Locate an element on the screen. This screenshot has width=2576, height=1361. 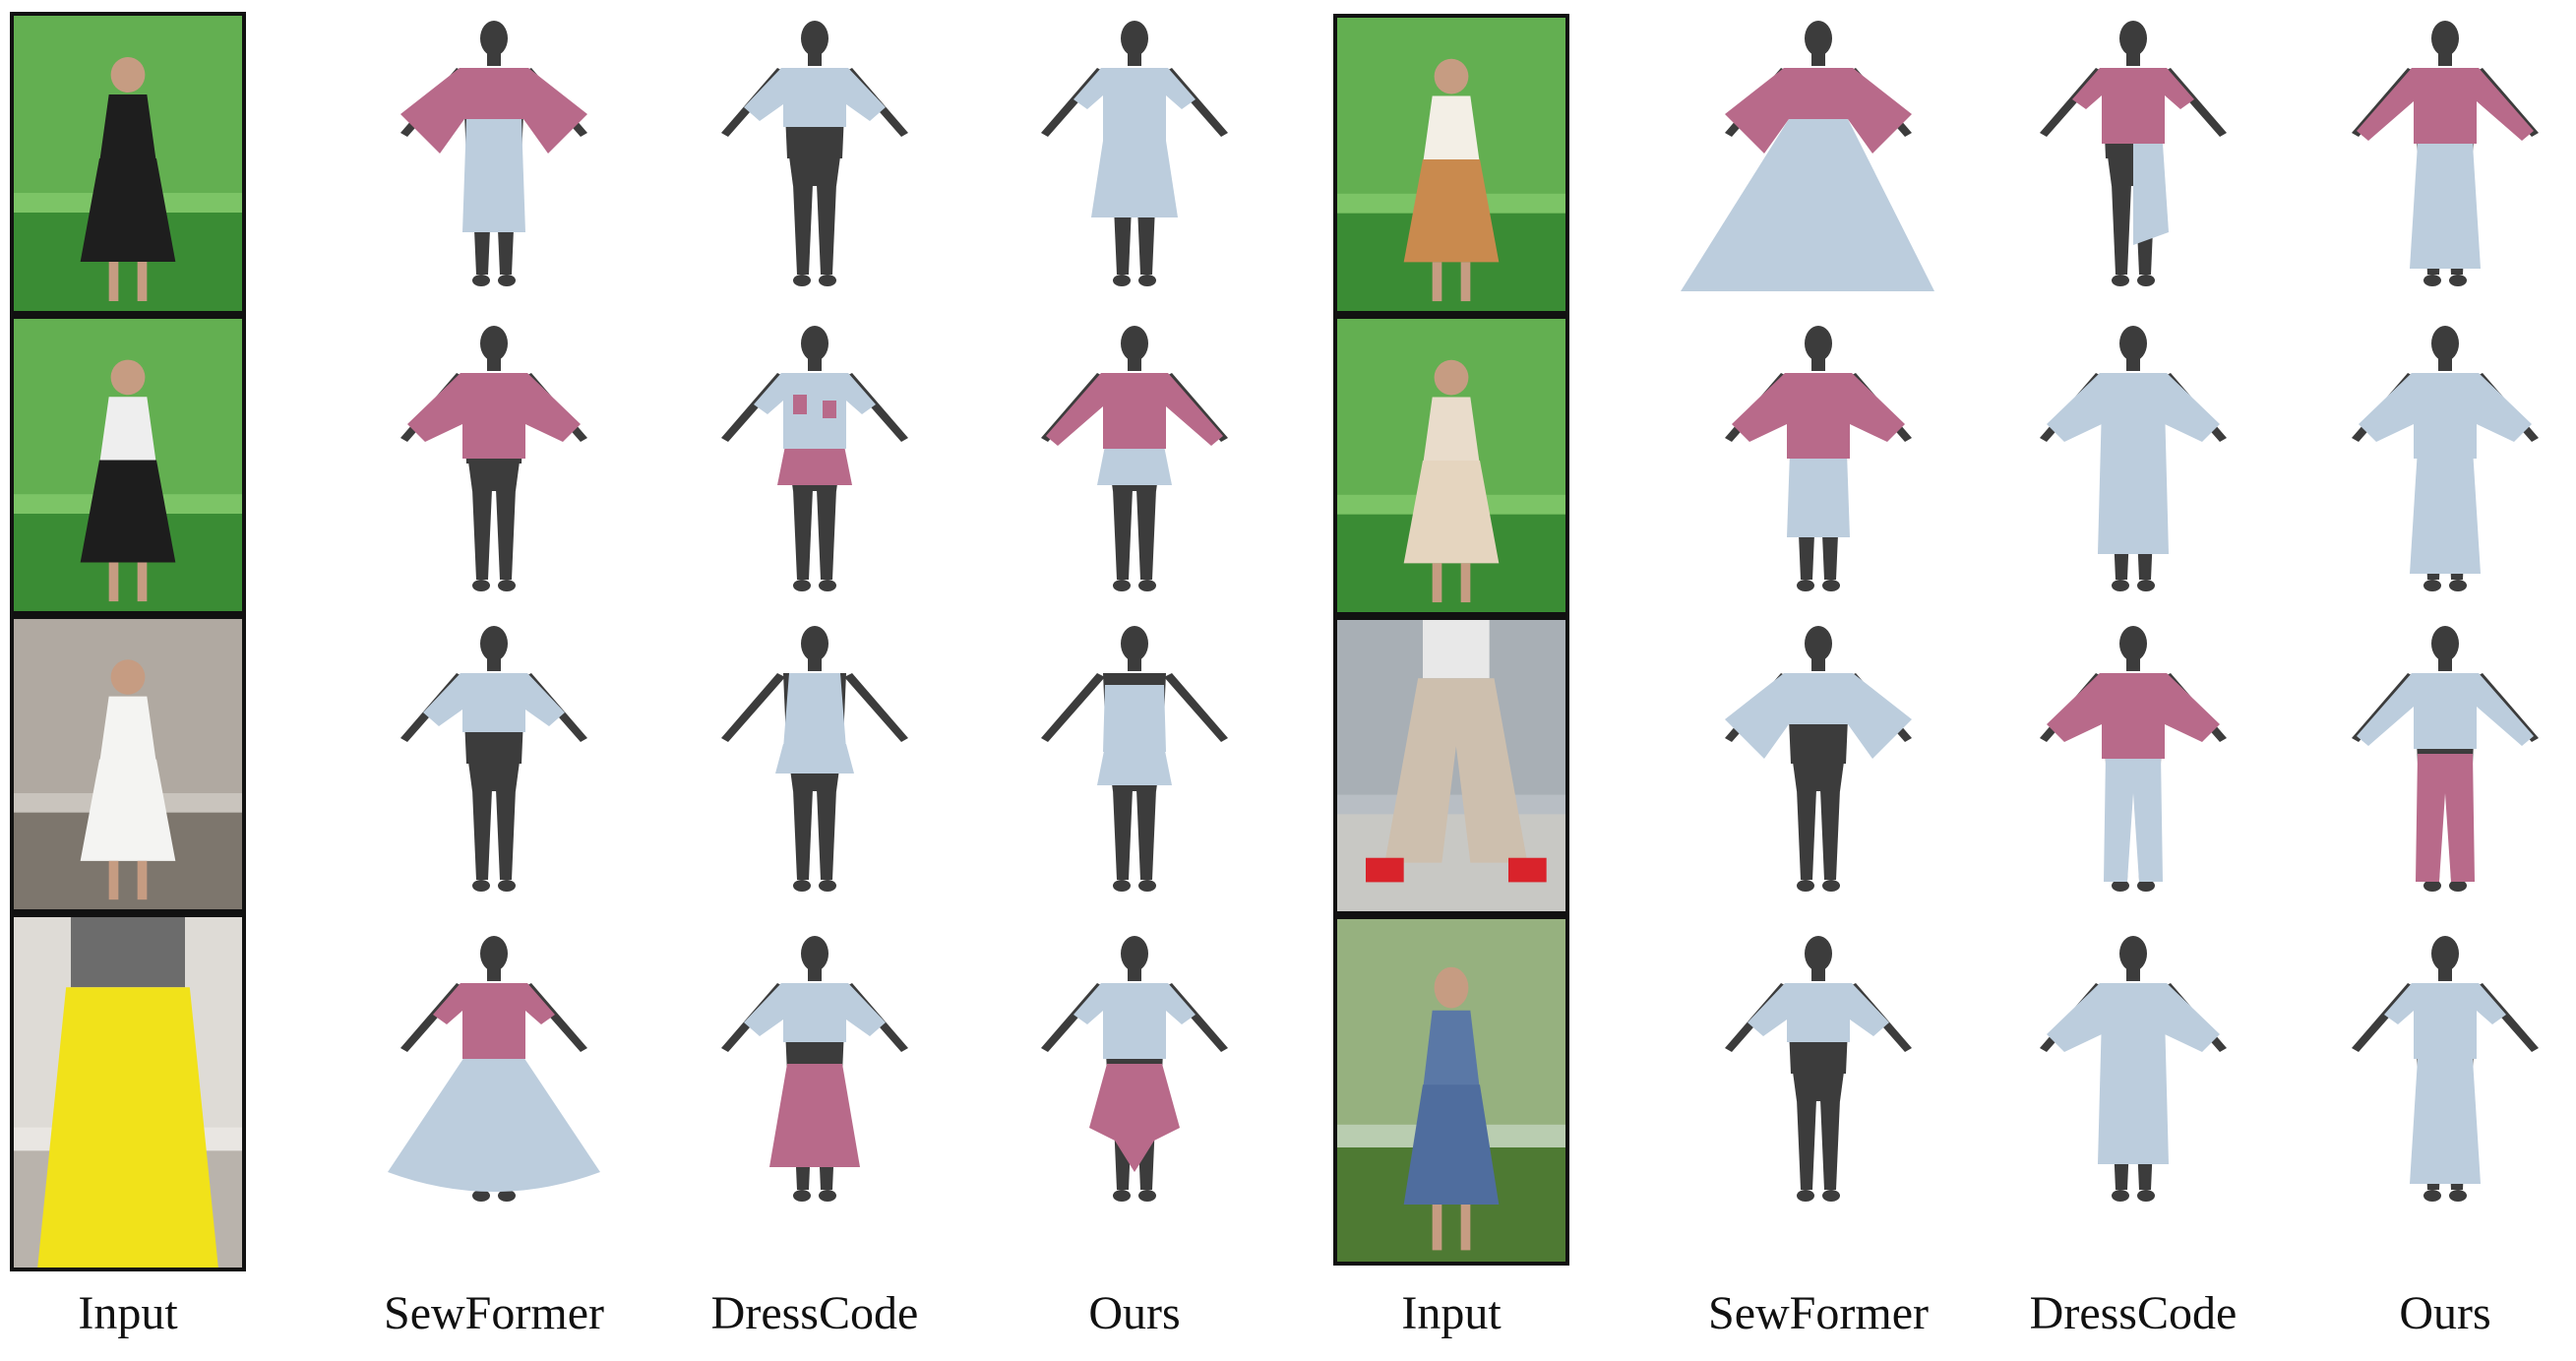
render-right-1-dresscode is located at coordinates (2133, 463).